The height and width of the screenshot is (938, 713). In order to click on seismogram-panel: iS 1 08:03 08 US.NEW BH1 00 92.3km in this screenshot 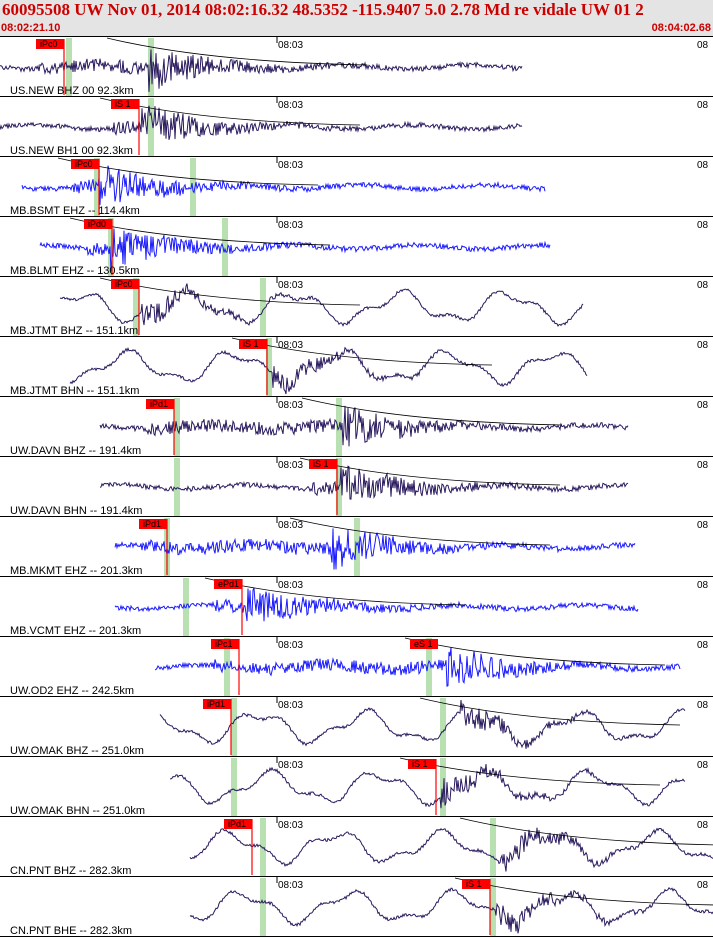, I will do `click(356, 127)`.